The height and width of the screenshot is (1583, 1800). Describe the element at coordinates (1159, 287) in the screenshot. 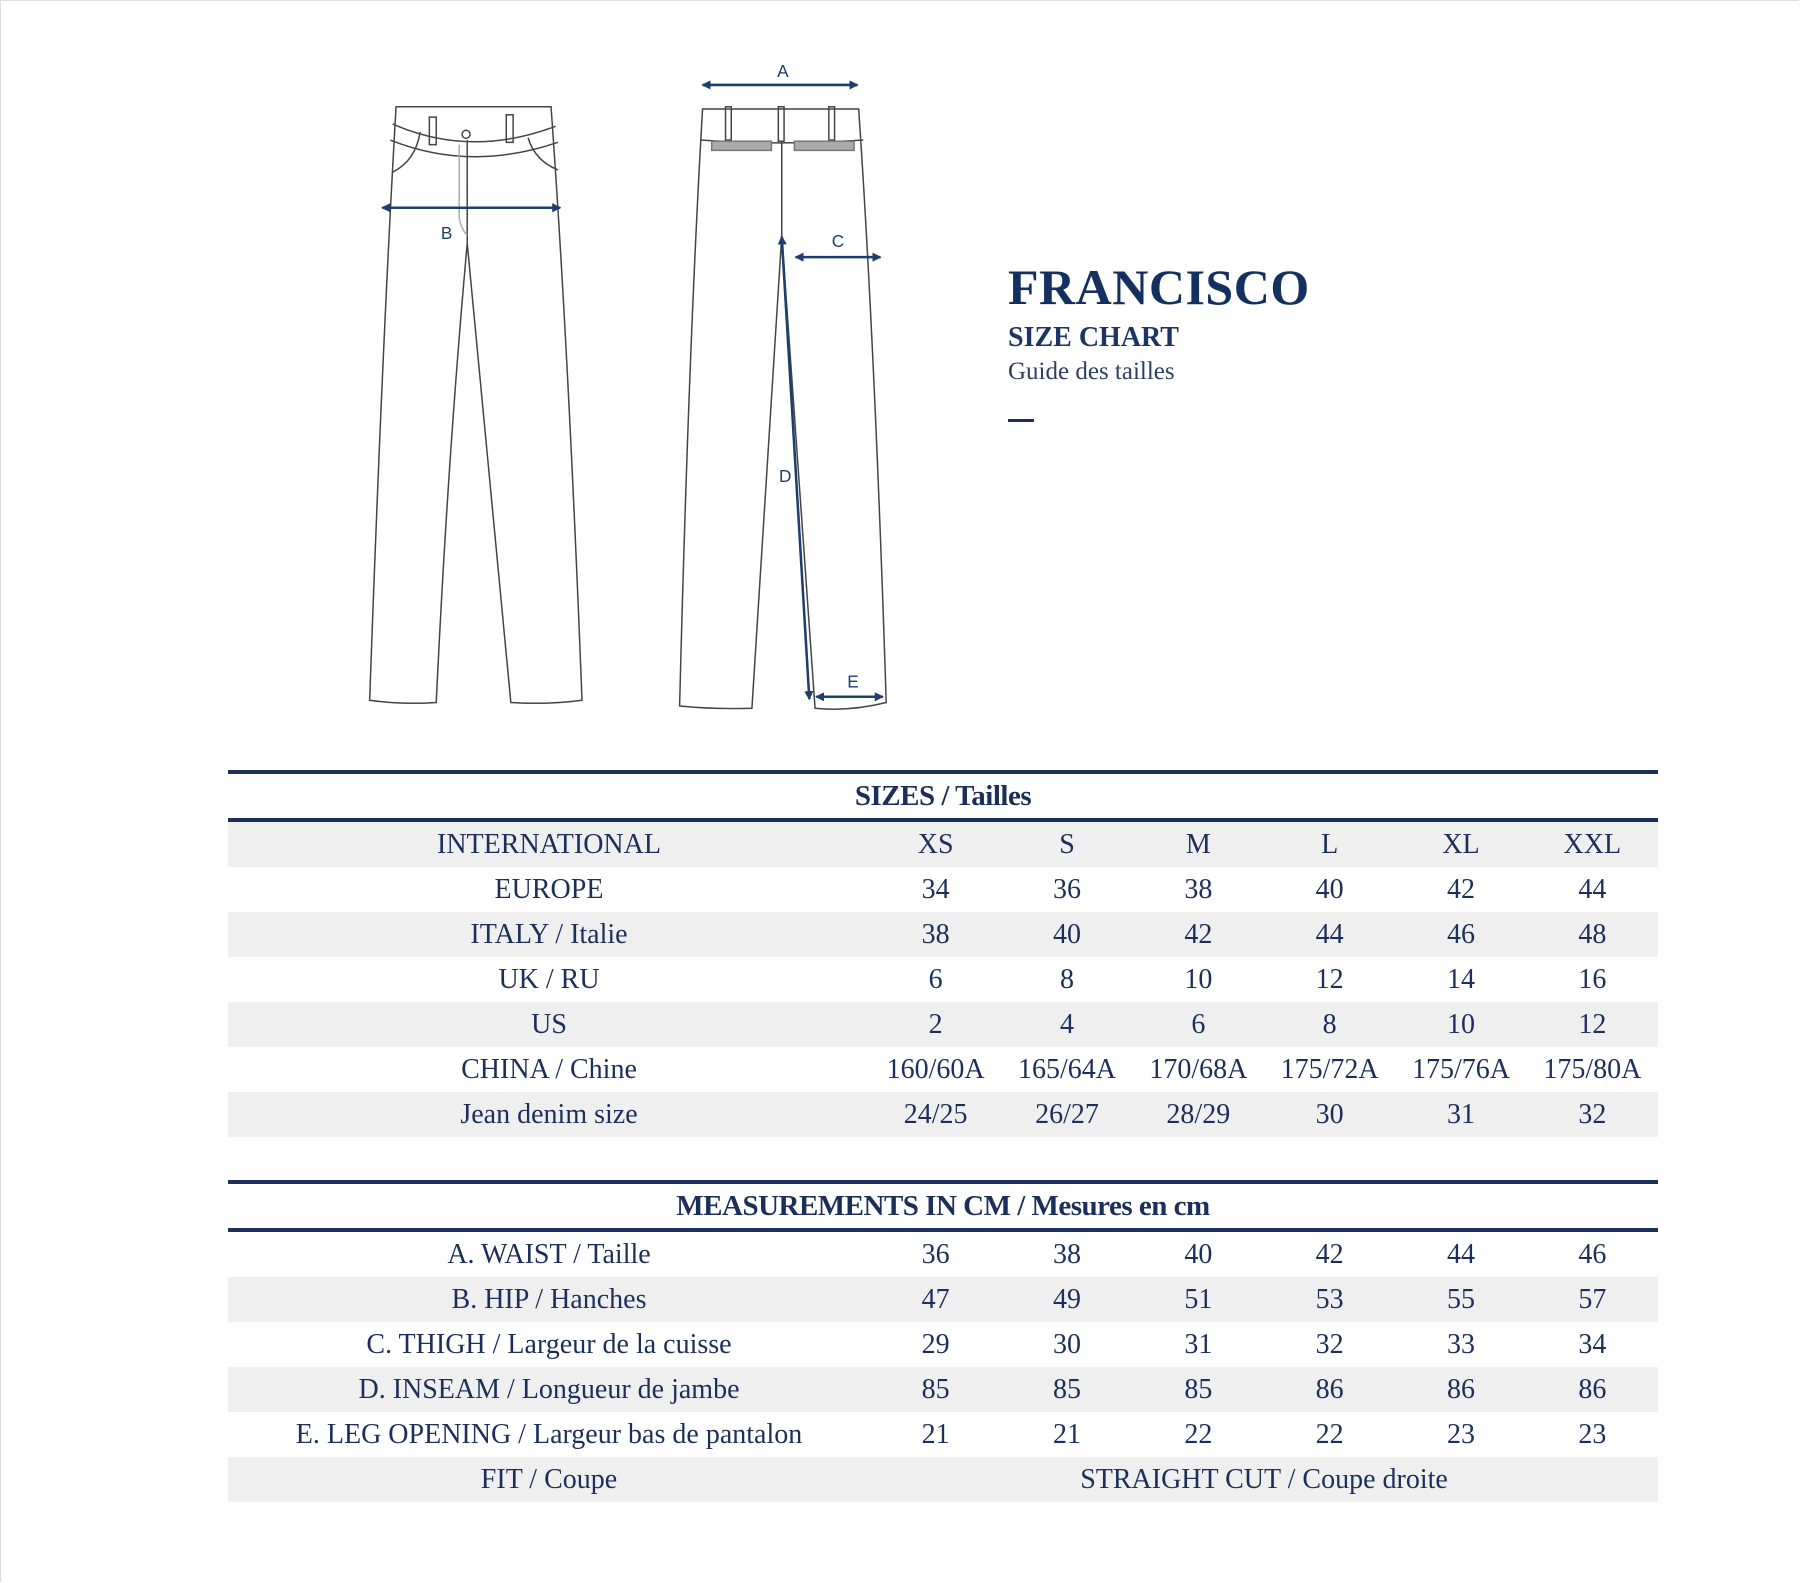

I see `product-title: FRANCISCO` at that location.